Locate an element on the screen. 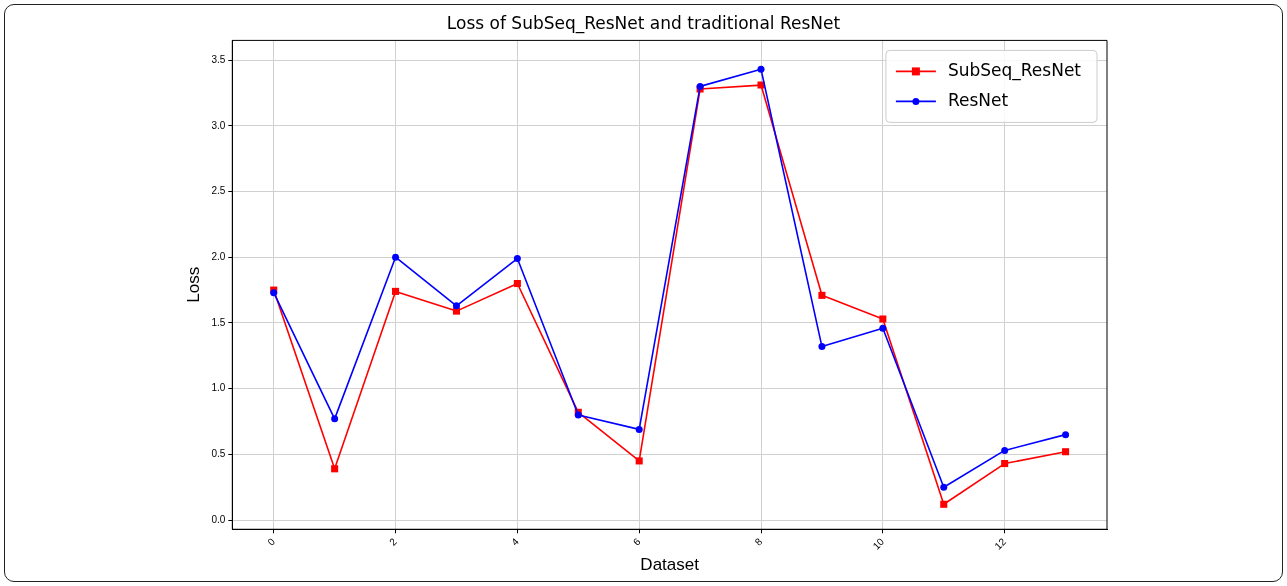  chart-title: Loss of SubSeq_ResNet and traditional ResNet is located at coordinates (643, 23).